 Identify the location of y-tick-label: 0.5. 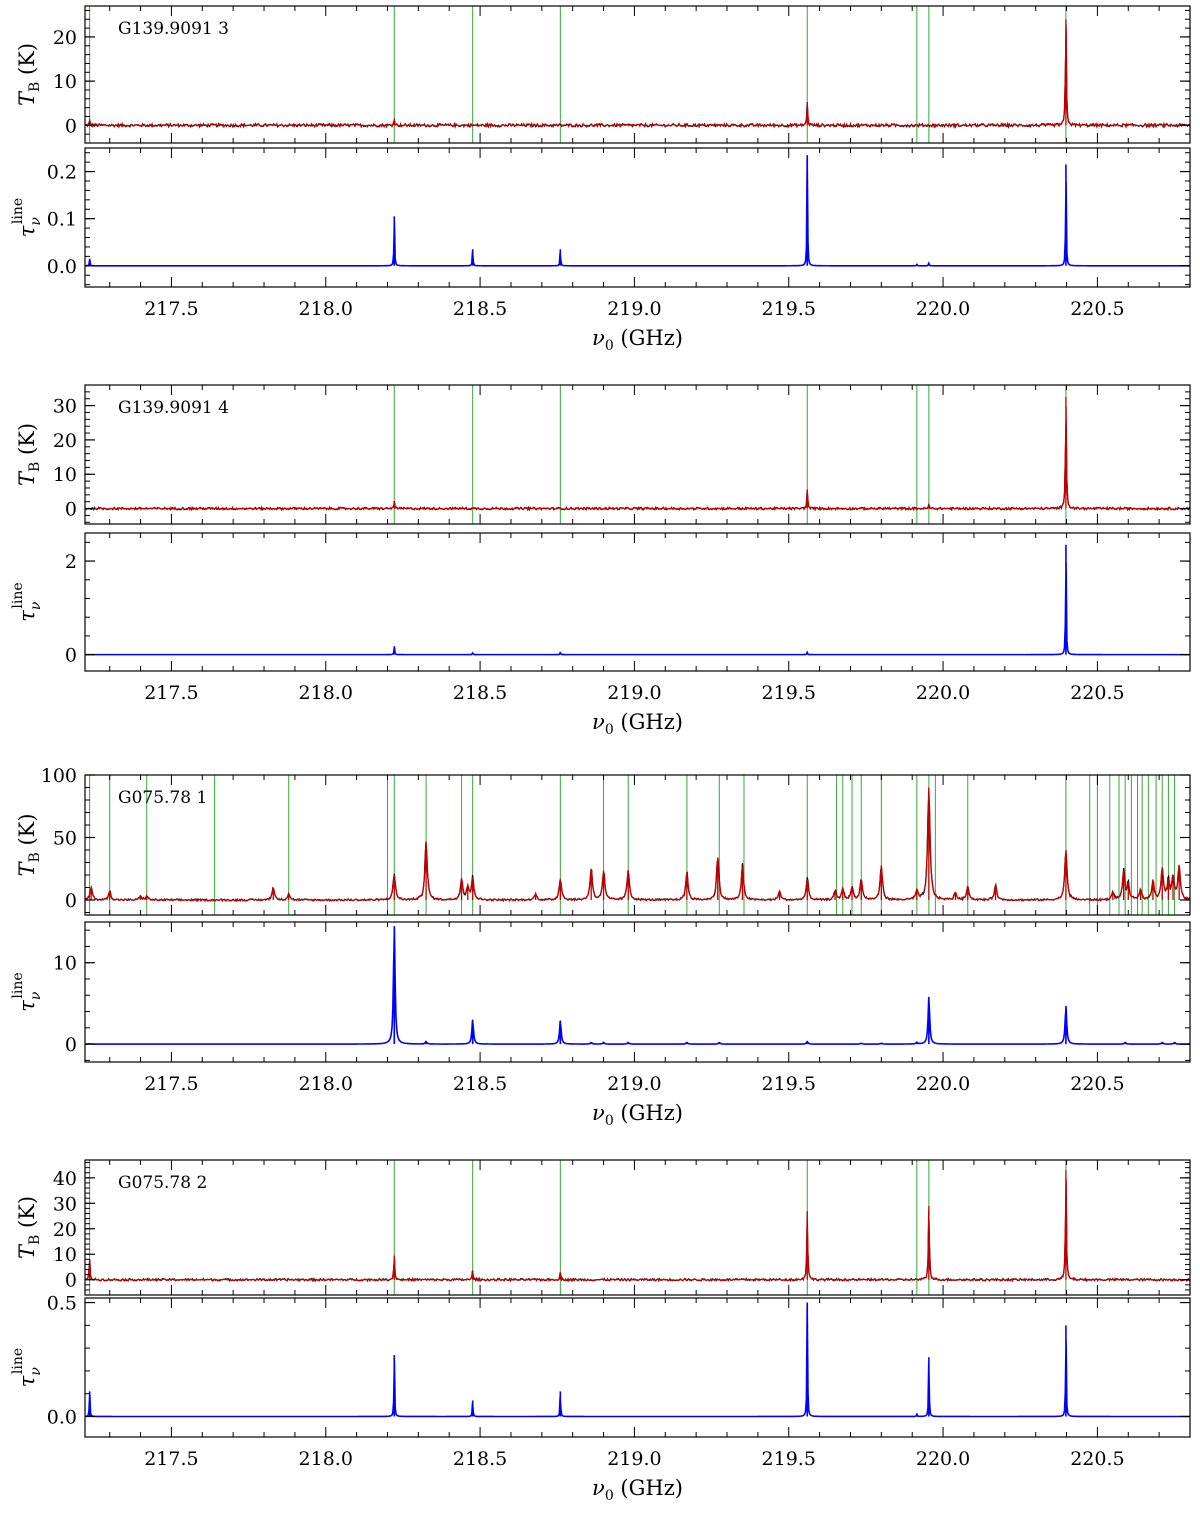
(62, 1304).